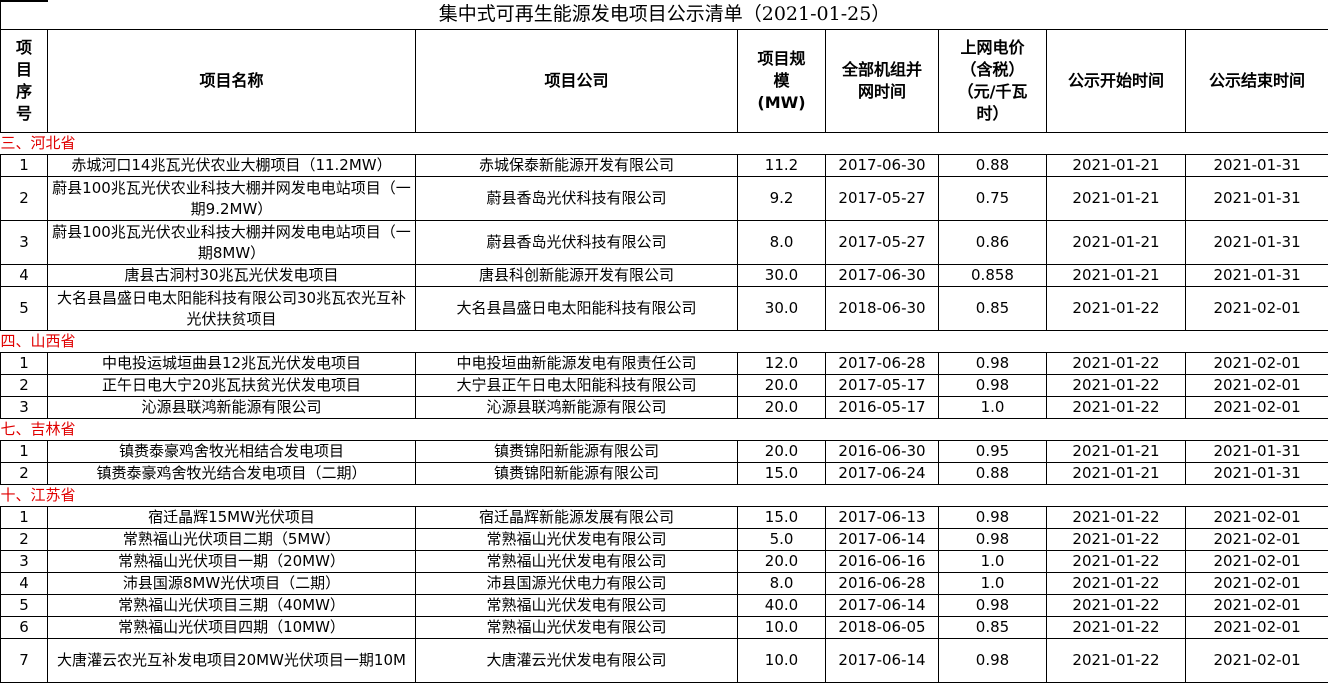 Image resolution: width=1328 pixels, height=683 pixels. I want to click on cell-grid-date: 2017-06-24, so click(882, 474).